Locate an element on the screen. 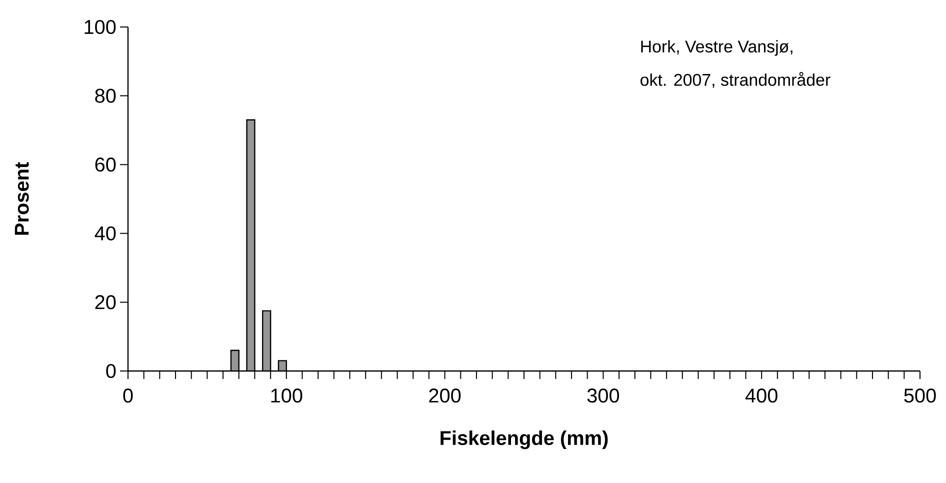  y-axis-title: Prosent is located at coordinates (21, 198).